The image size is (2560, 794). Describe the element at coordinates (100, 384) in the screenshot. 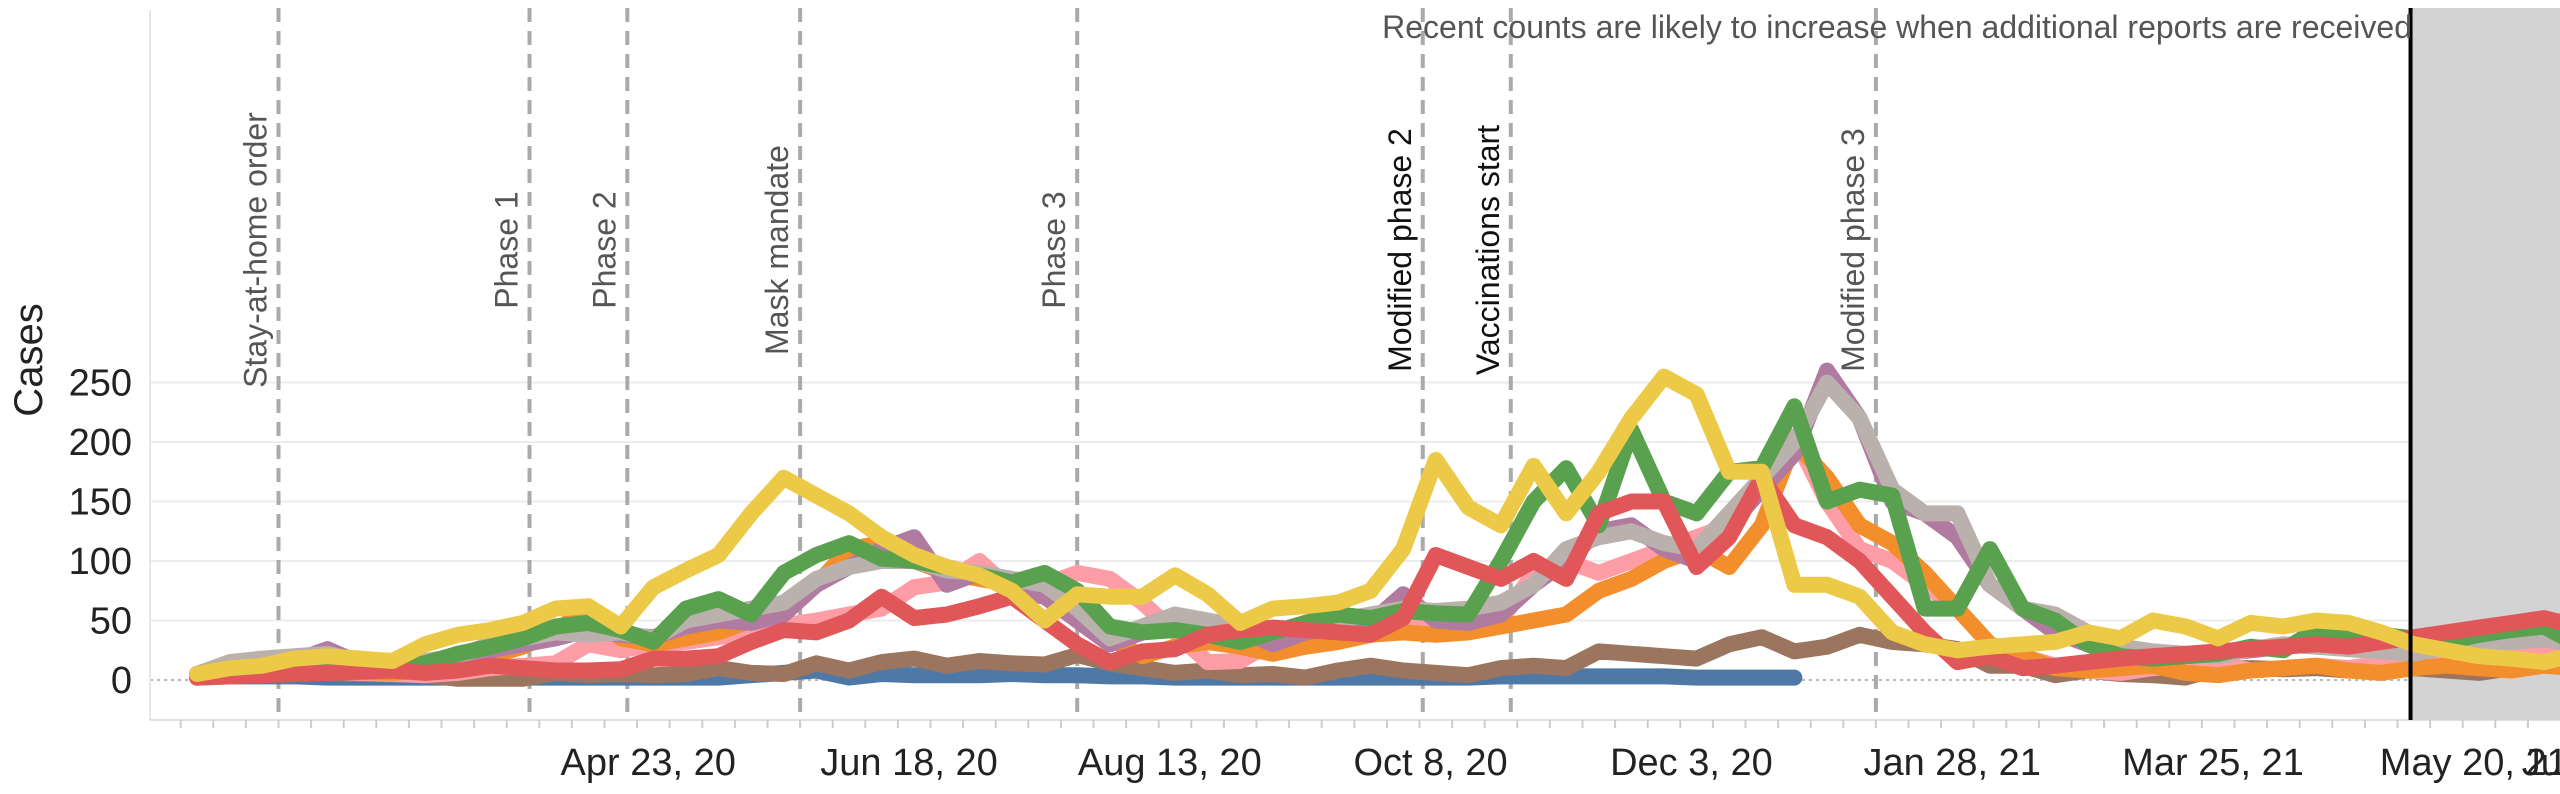

I see `y-tick-label: 250` at that location.